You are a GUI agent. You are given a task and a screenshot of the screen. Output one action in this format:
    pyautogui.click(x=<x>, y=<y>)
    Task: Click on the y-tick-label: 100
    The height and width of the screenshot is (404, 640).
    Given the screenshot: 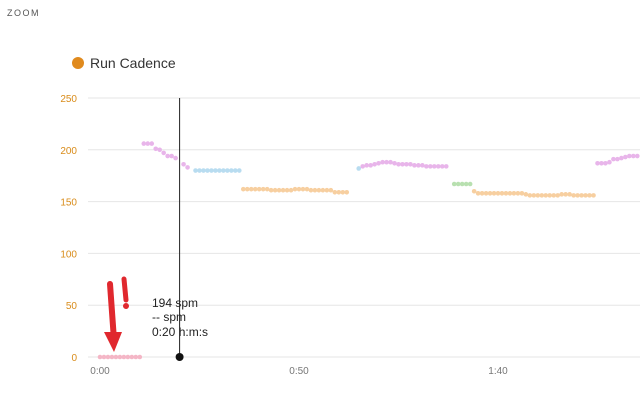 What is the action you would take?
    pyautogui.click(x=68, y=254)
    